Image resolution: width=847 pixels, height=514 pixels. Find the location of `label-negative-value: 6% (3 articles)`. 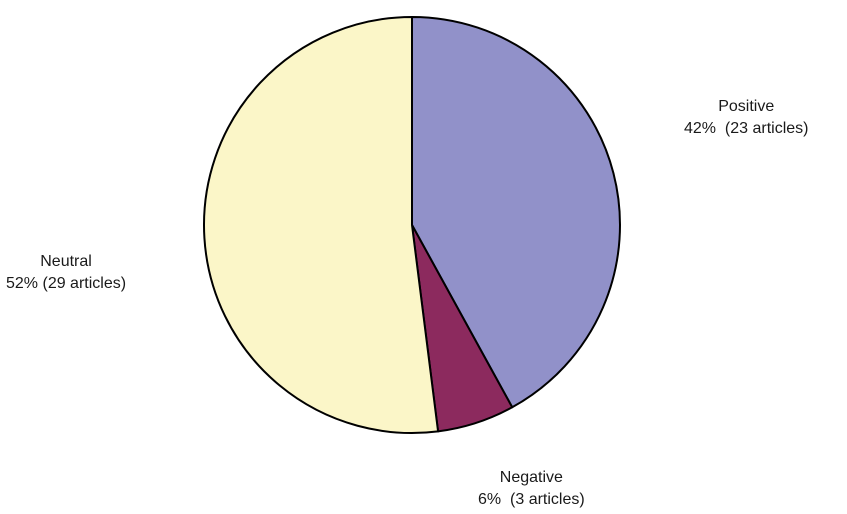

label-negative-value: 6% (3 articles) is located at coordinates (531, 500).